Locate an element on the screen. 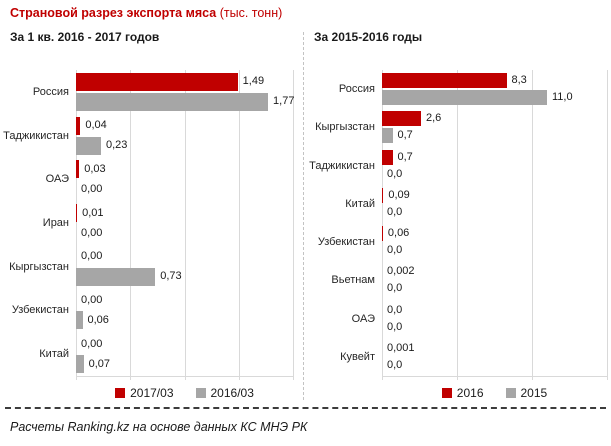  category-label: Кувейт is located at coordinates (357, 356).